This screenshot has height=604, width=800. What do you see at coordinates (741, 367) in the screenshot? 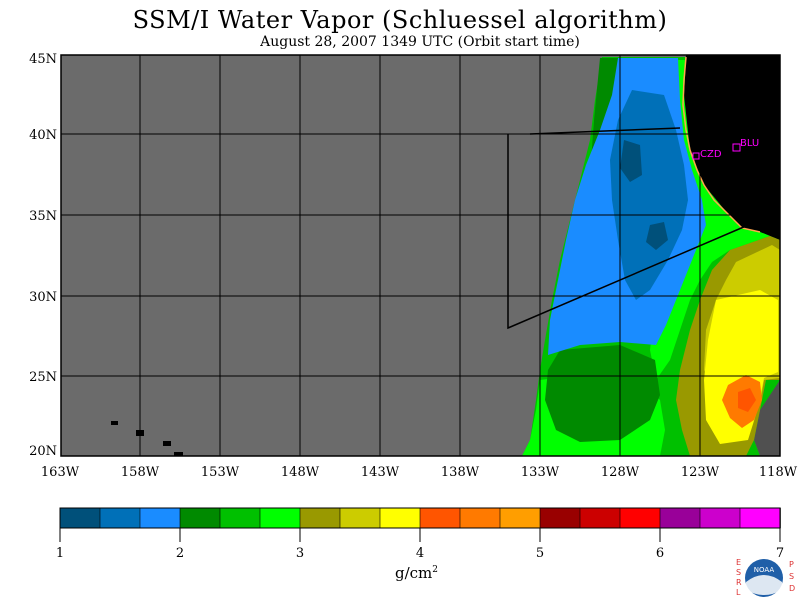
I see `swath-yellow` at bounding box center [741, 367].